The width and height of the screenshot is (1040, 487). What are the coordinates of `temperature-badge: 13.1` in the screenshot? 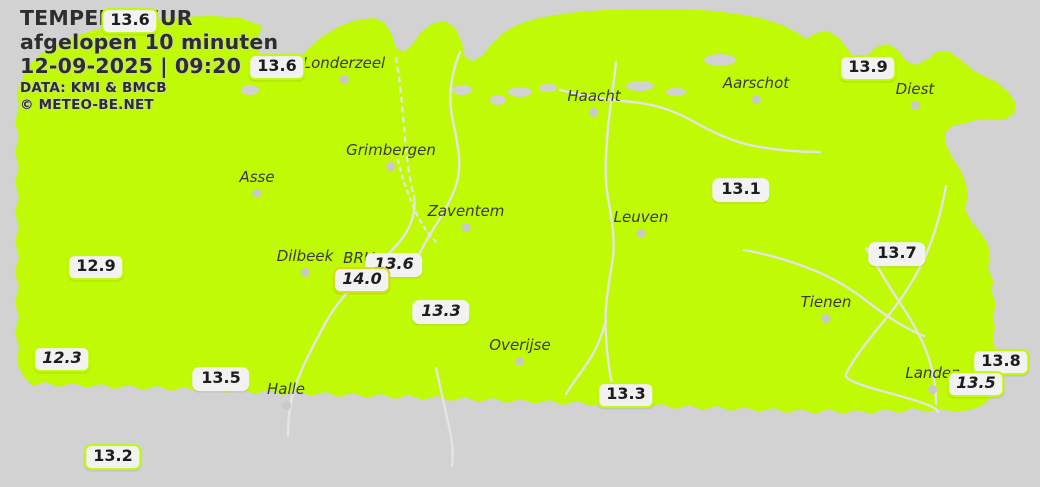 It's located at (741, 190).